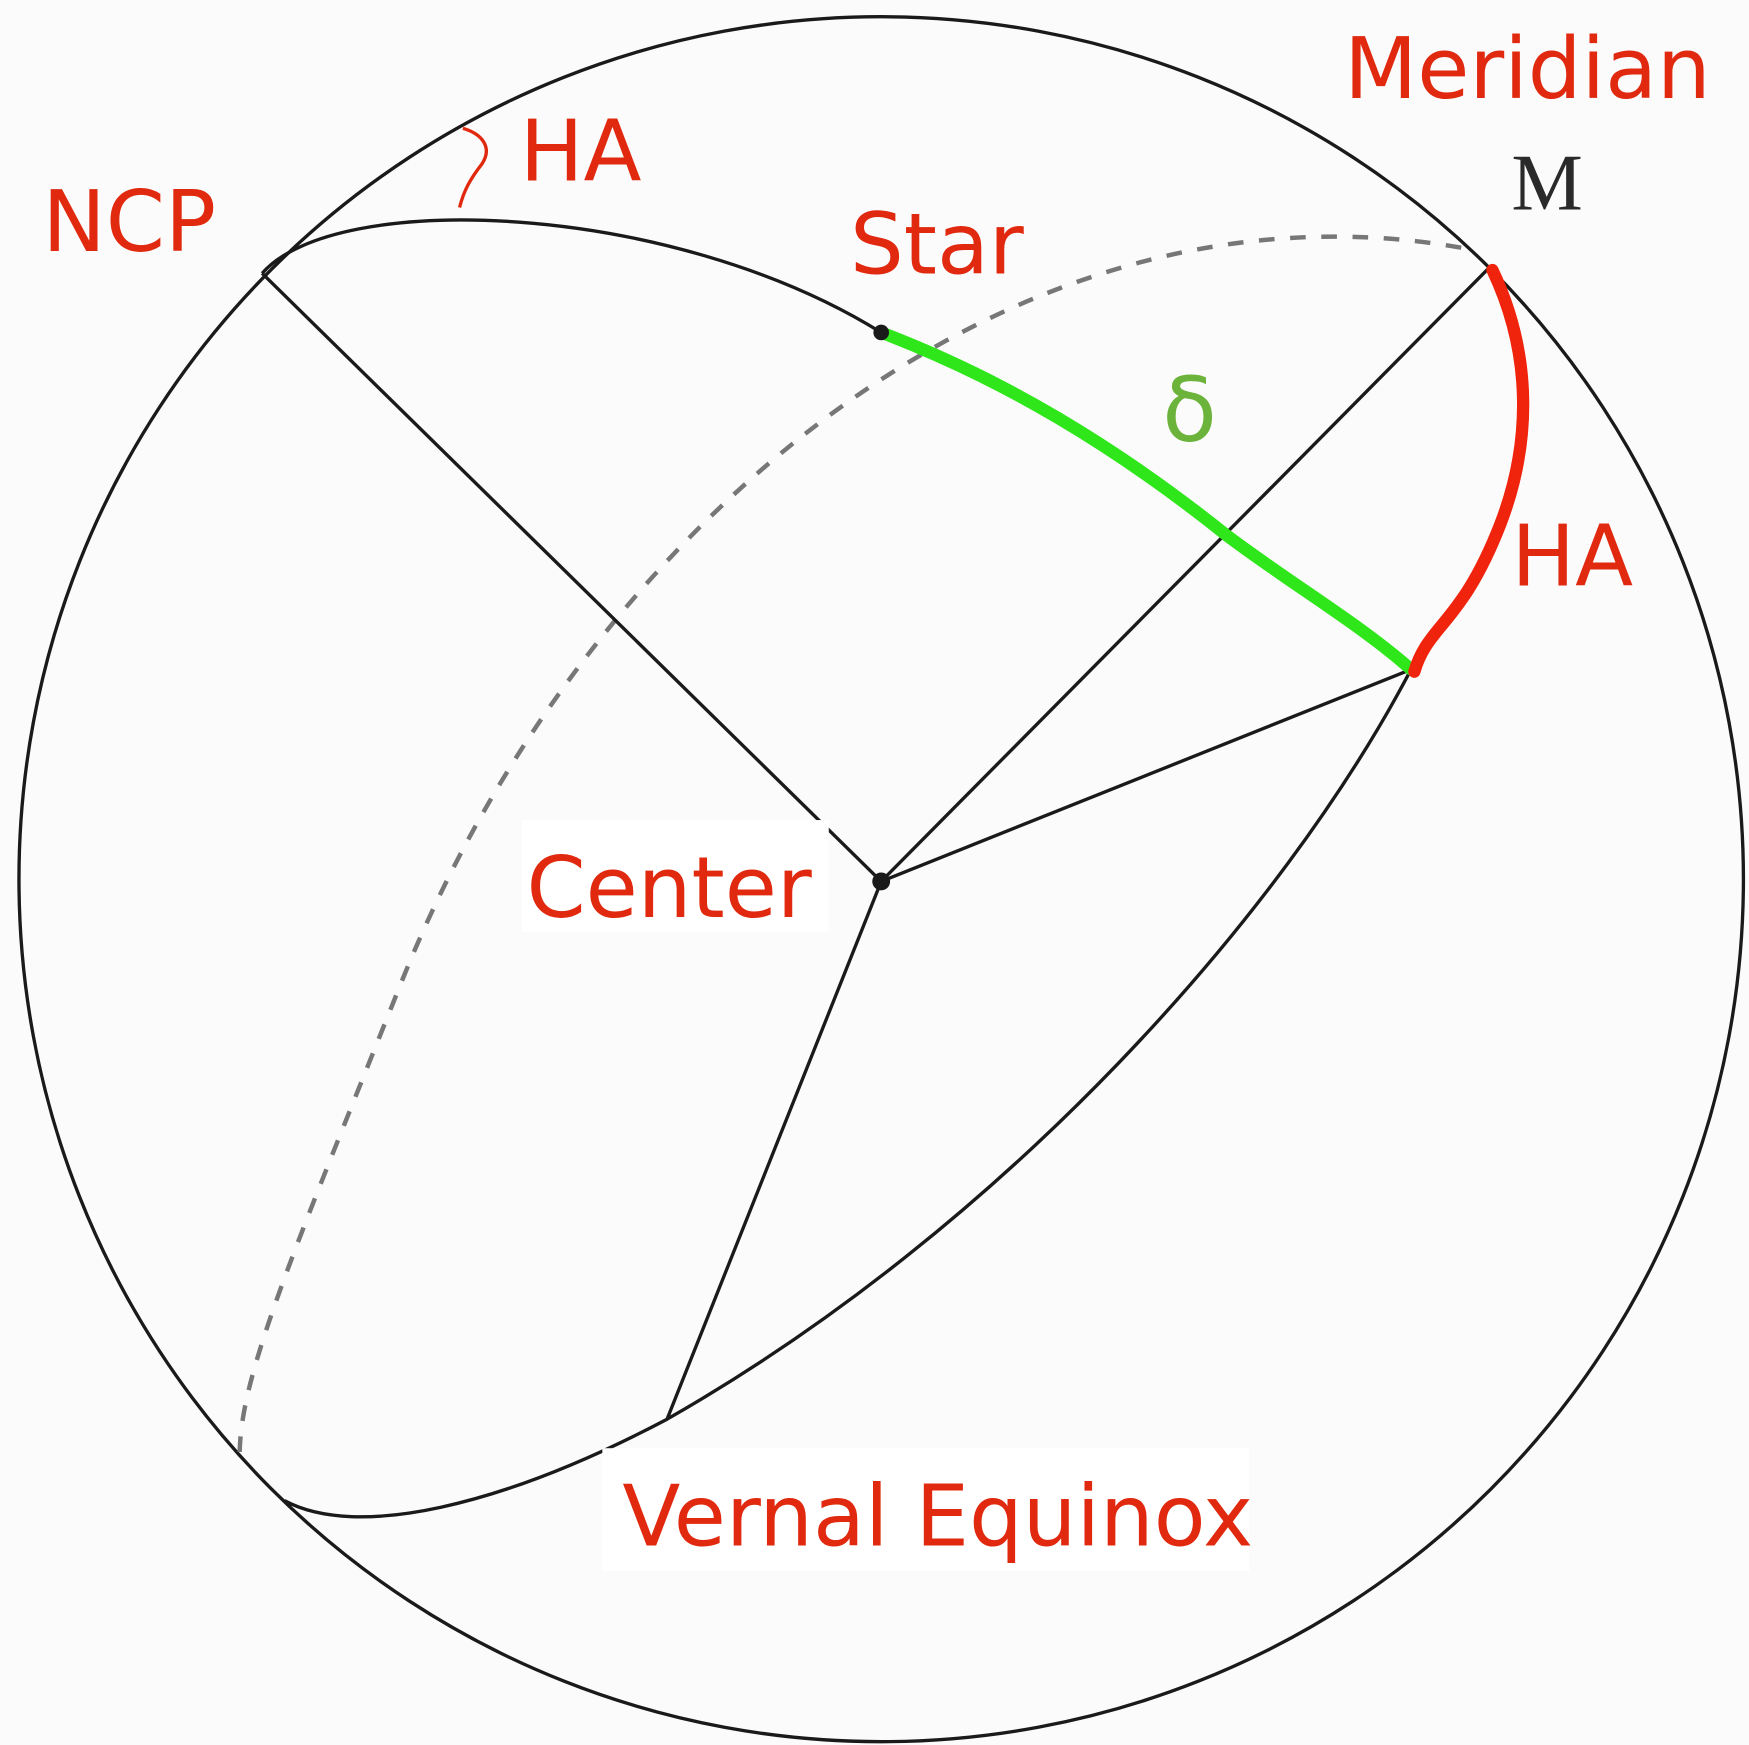 This screenshot has height=1745, width=1749. Describe the element at coordinates (1146, 501) in the screenshot. I see `declination-arc` at that location.